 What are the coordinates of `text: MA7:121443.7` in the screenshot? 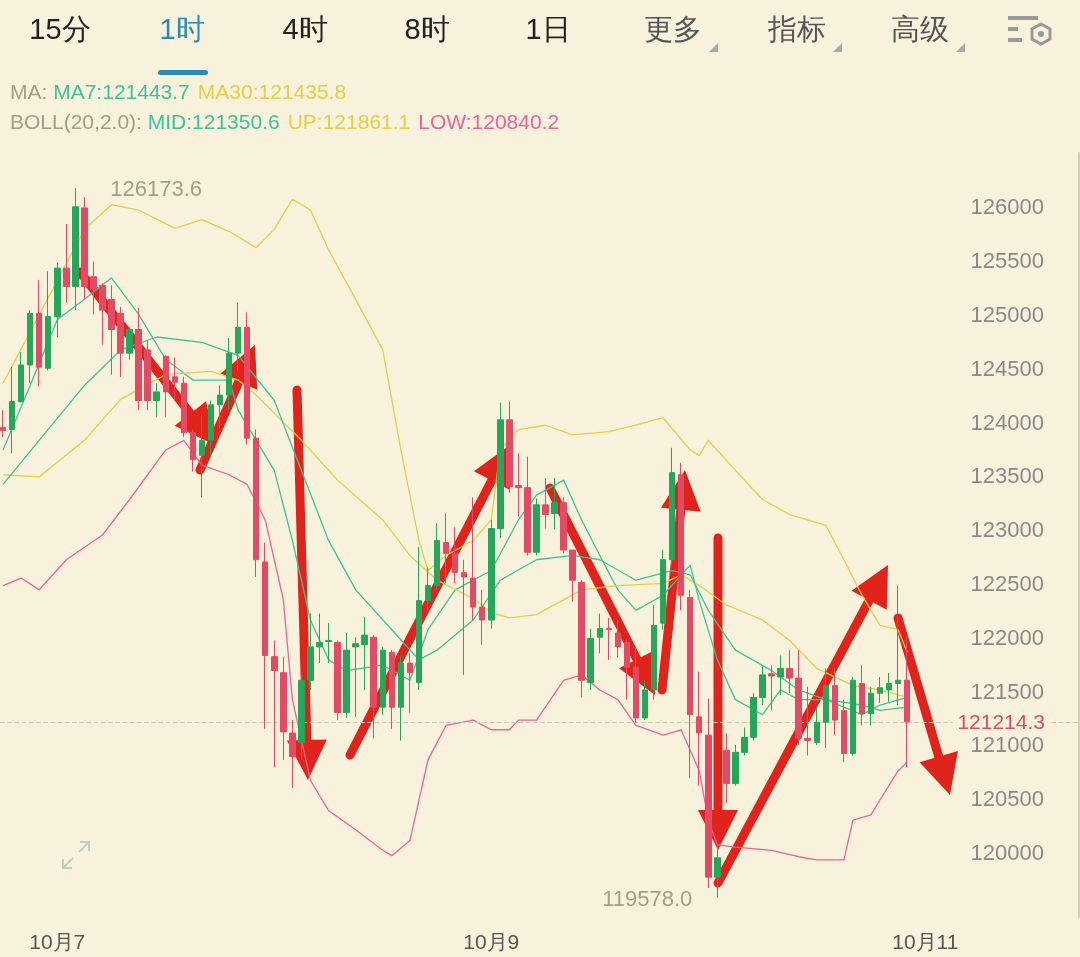 It's located at (121, 91).